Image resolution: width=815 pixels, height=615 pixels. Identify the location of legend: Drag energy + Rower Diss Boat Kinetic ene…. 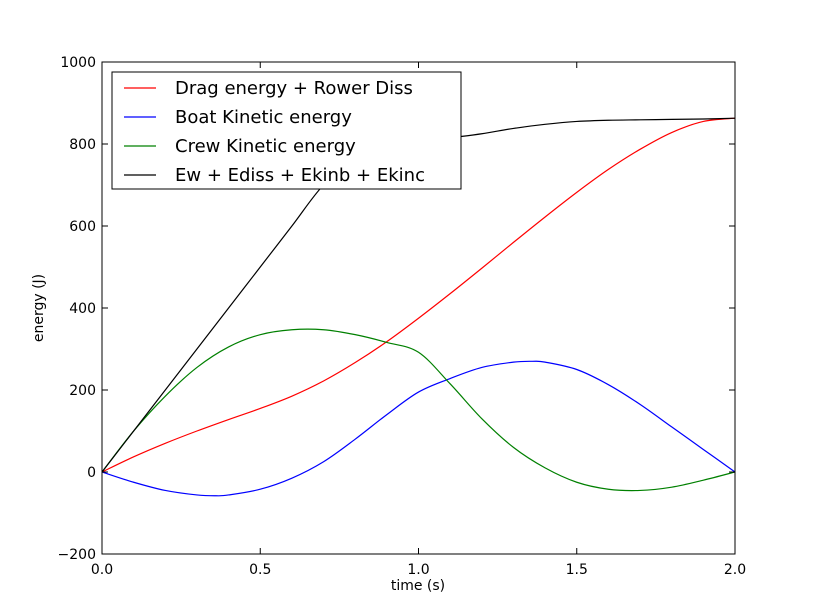
(286, 130).